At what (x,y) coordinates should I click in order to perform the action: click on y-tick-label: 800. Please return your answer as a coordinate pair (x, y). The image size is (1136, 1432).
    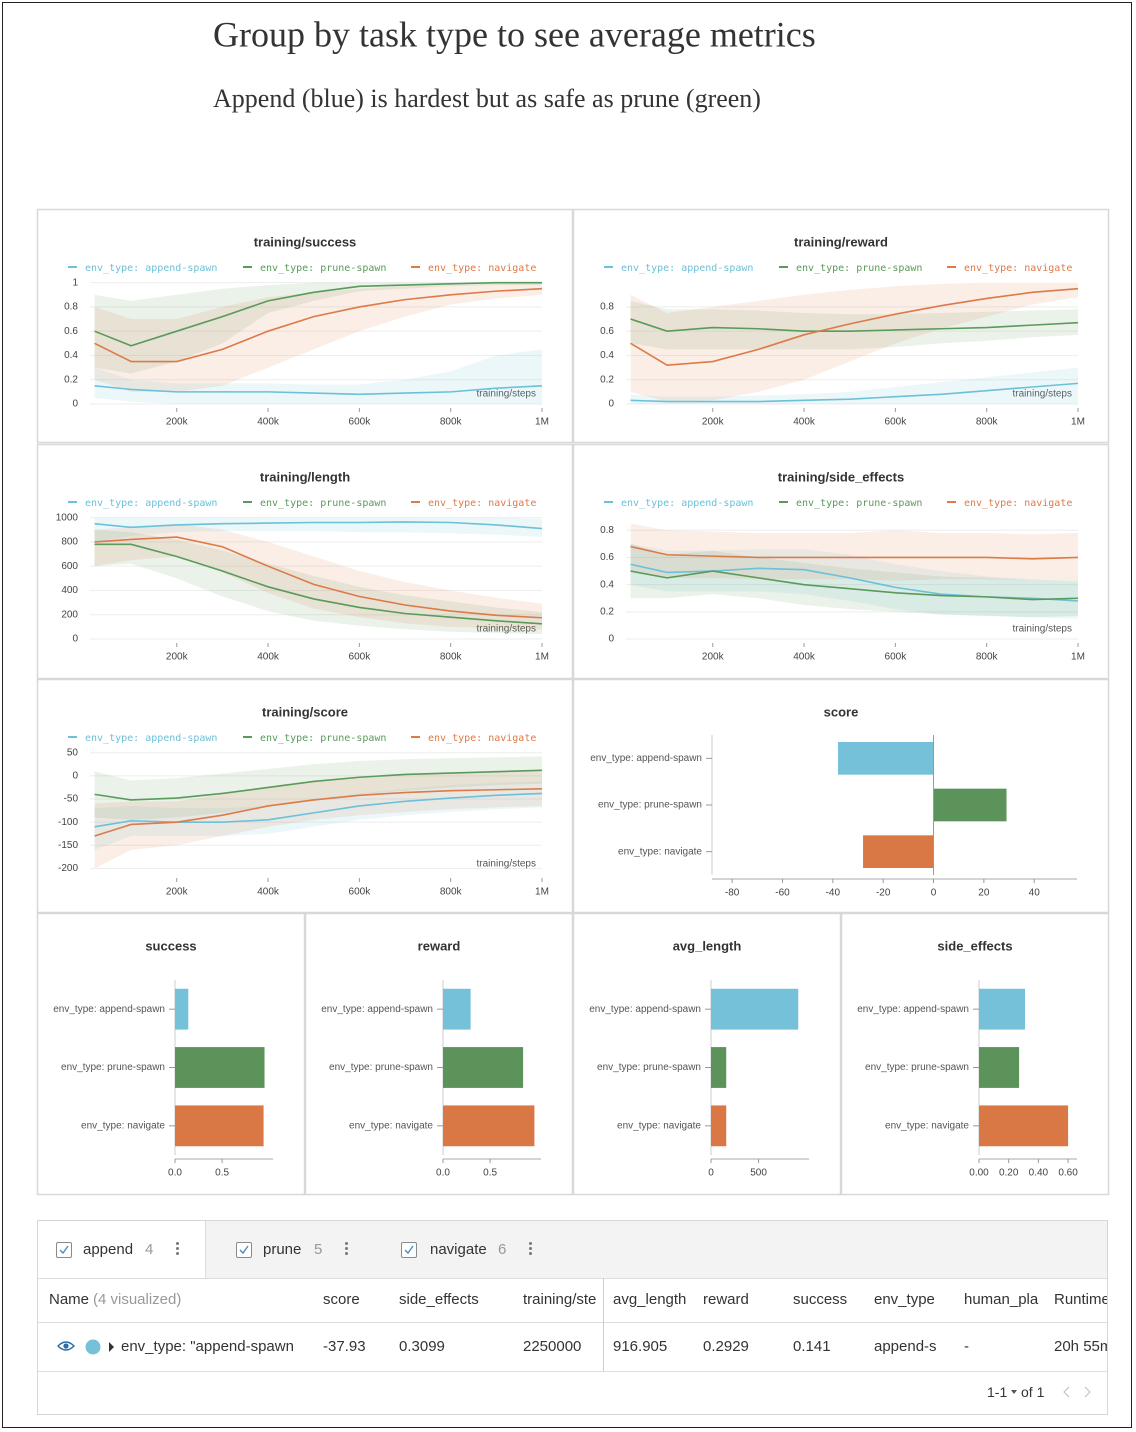
    Looking at the image, I should click on (69, 542).